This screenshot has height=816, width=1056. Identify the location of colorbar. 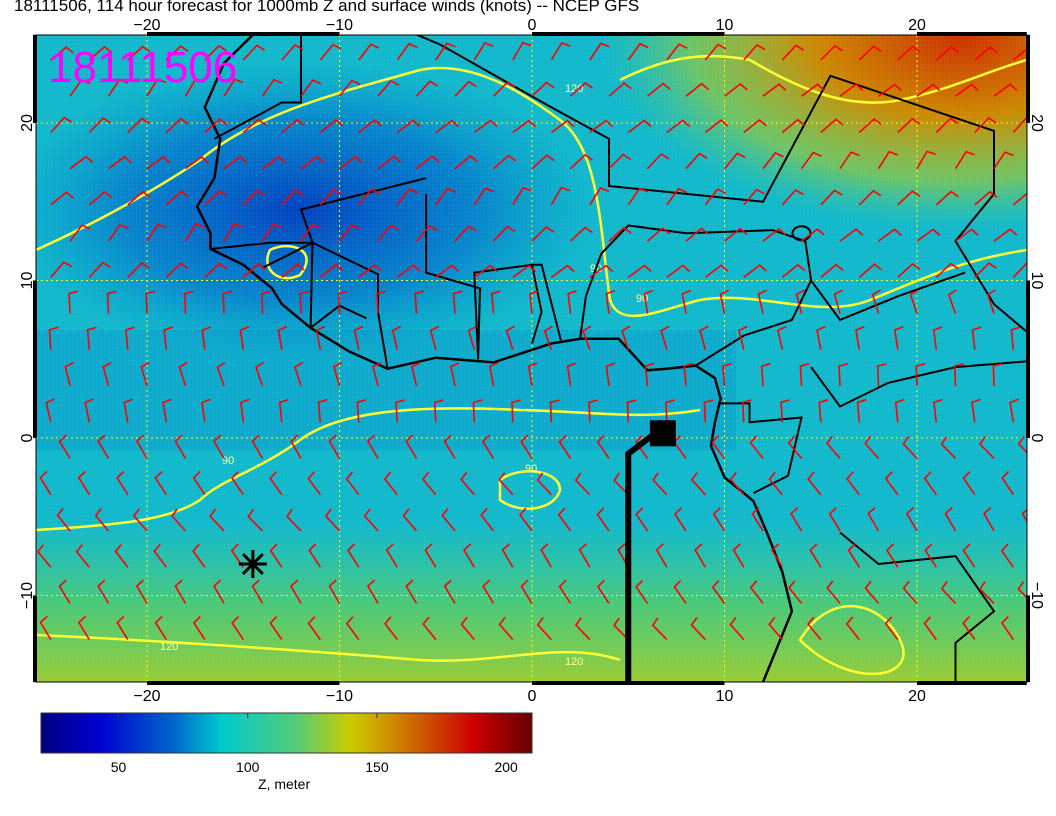
(286, 733).